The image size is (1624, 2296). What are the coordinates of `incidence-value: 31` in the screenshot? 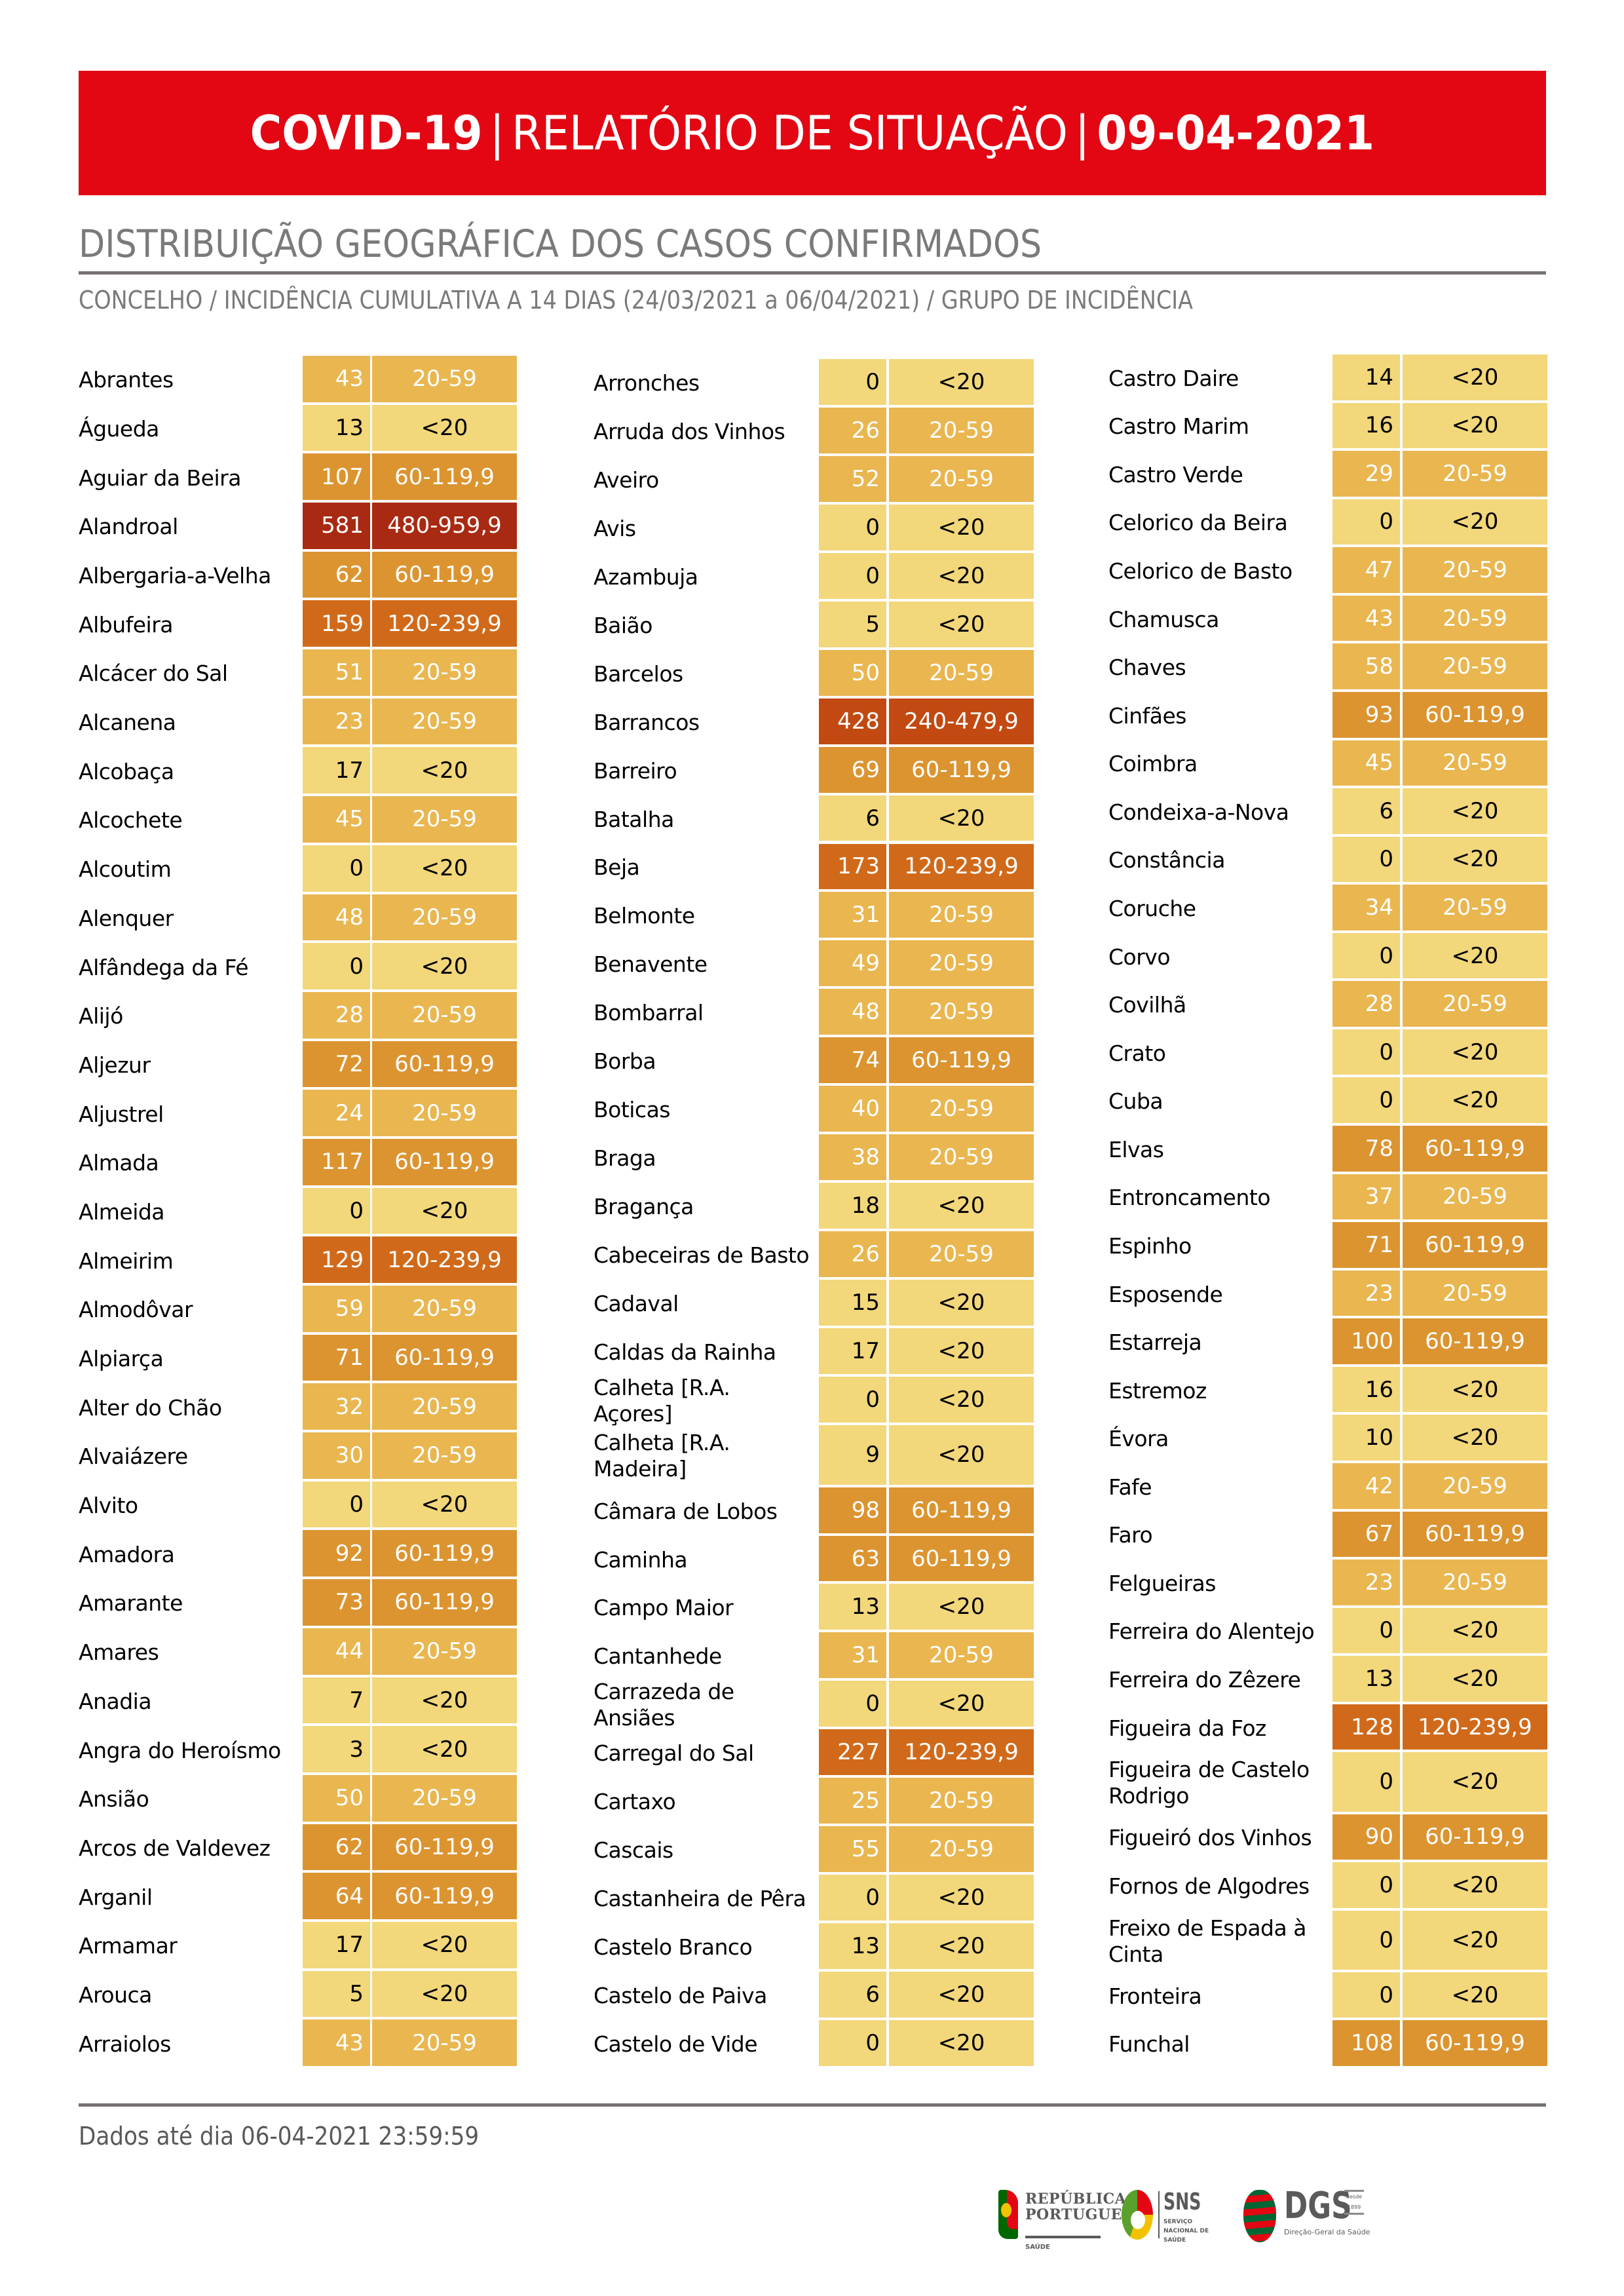 It's located at (852, 915).